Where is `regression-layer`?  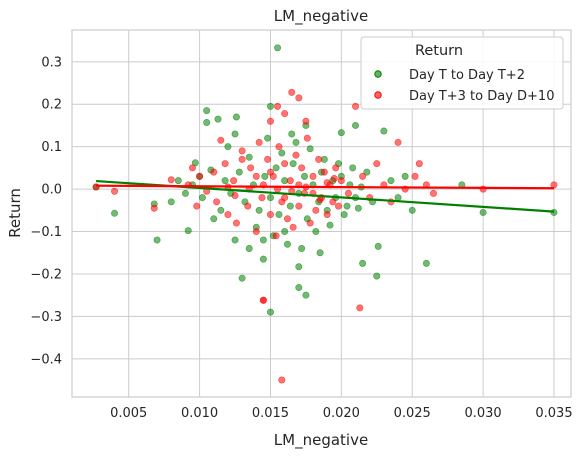
regression-layer is located at coordinates (325, 196).